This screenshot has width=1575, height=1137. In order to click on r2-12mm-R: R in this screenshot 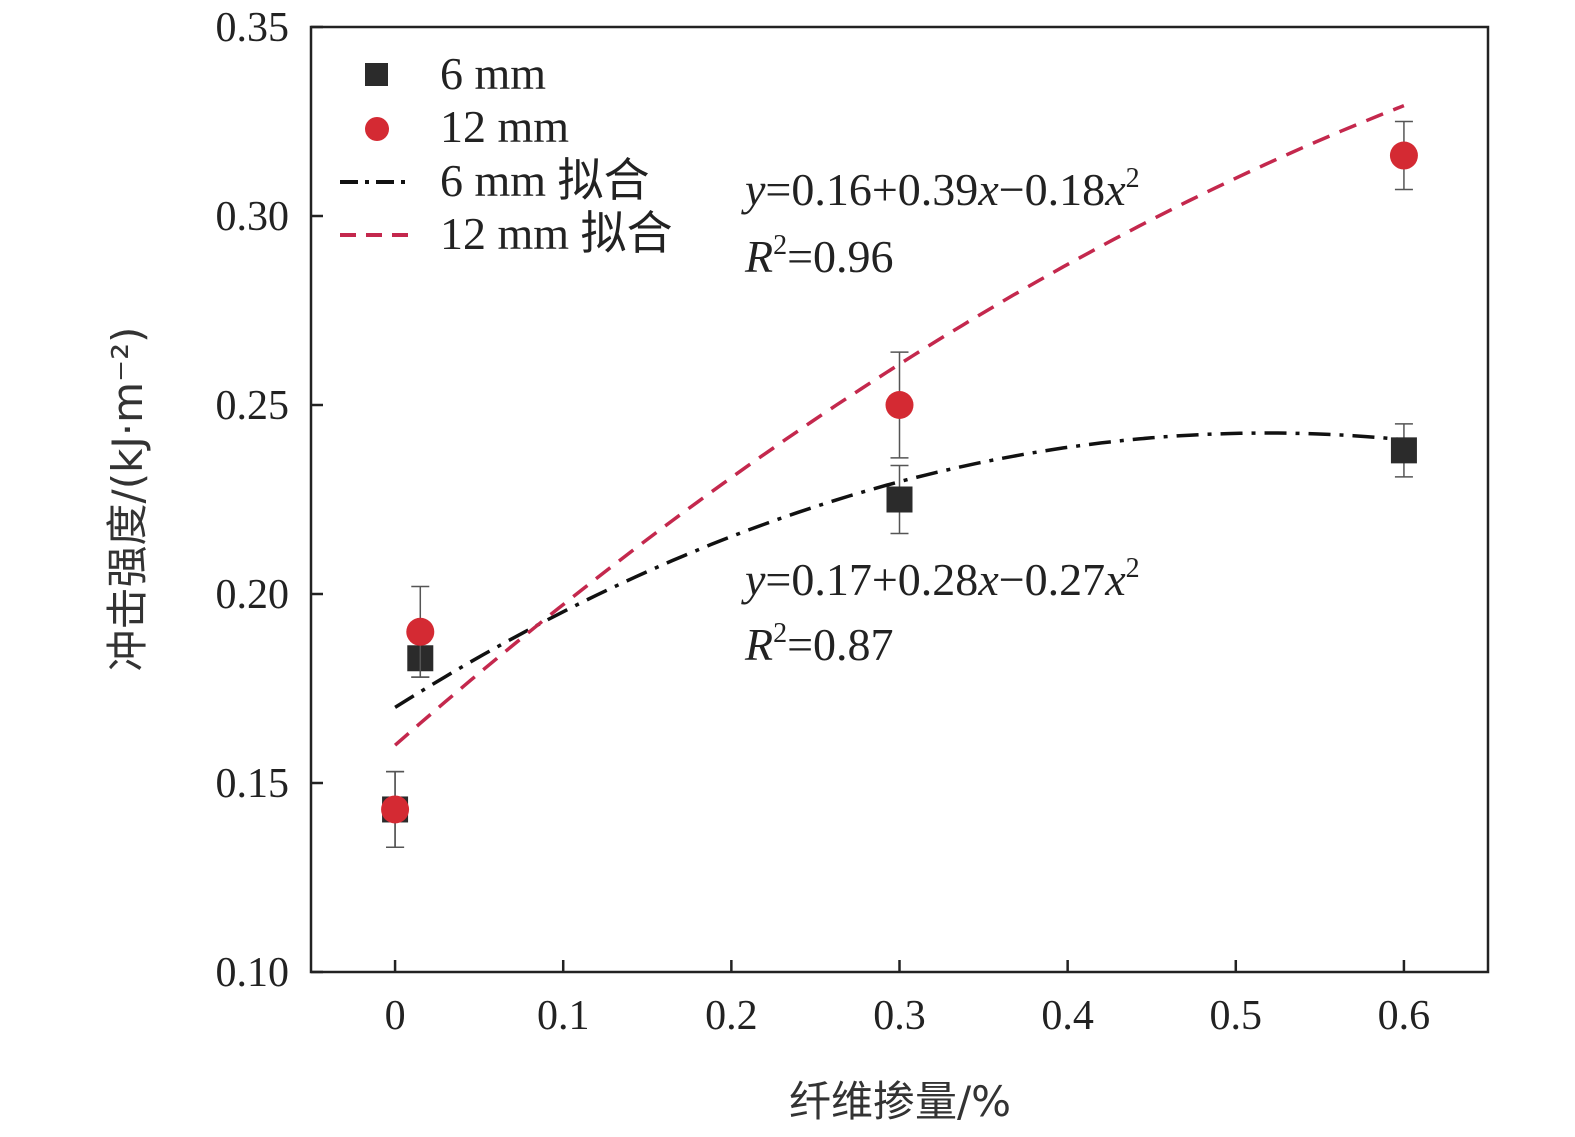, I will do `click(758, 256)`.